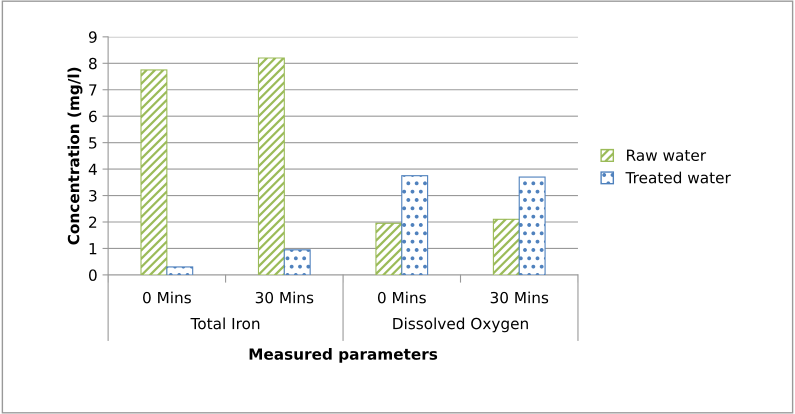  What do you see at coordinates (92, 196) in the screenshot?
I see `y-tick-label: 3` at bounding box center [92, 196].